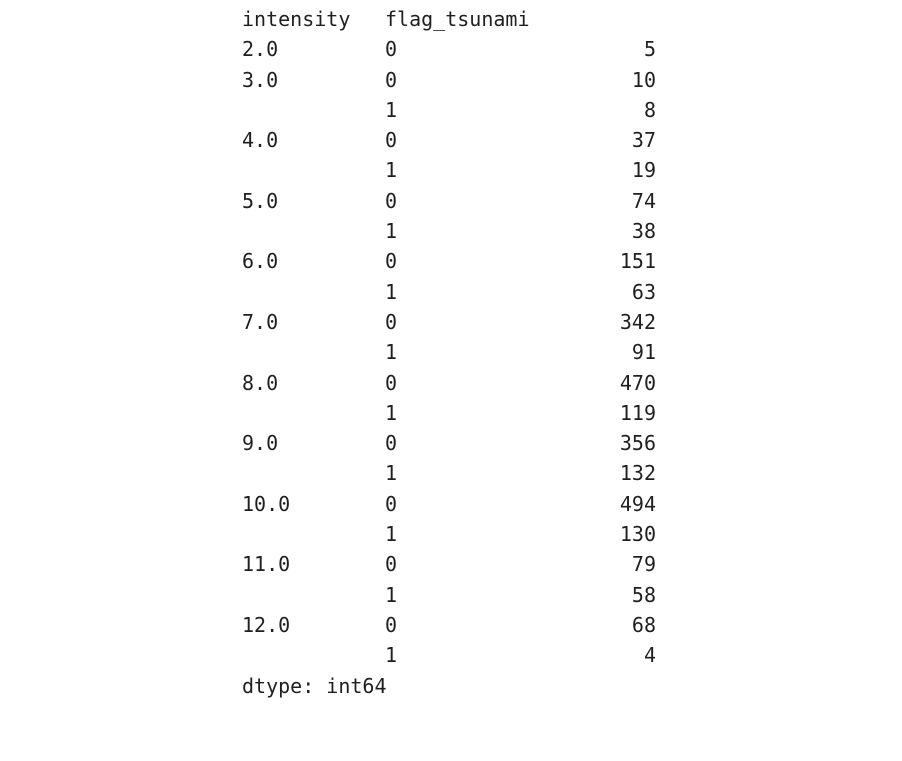 This screenshot has width=902, height=761. What do you see at coordinates (449, 80) in the screenshot?
I see `table-row: 3.0 0 10` at bounding box center [449, 80].